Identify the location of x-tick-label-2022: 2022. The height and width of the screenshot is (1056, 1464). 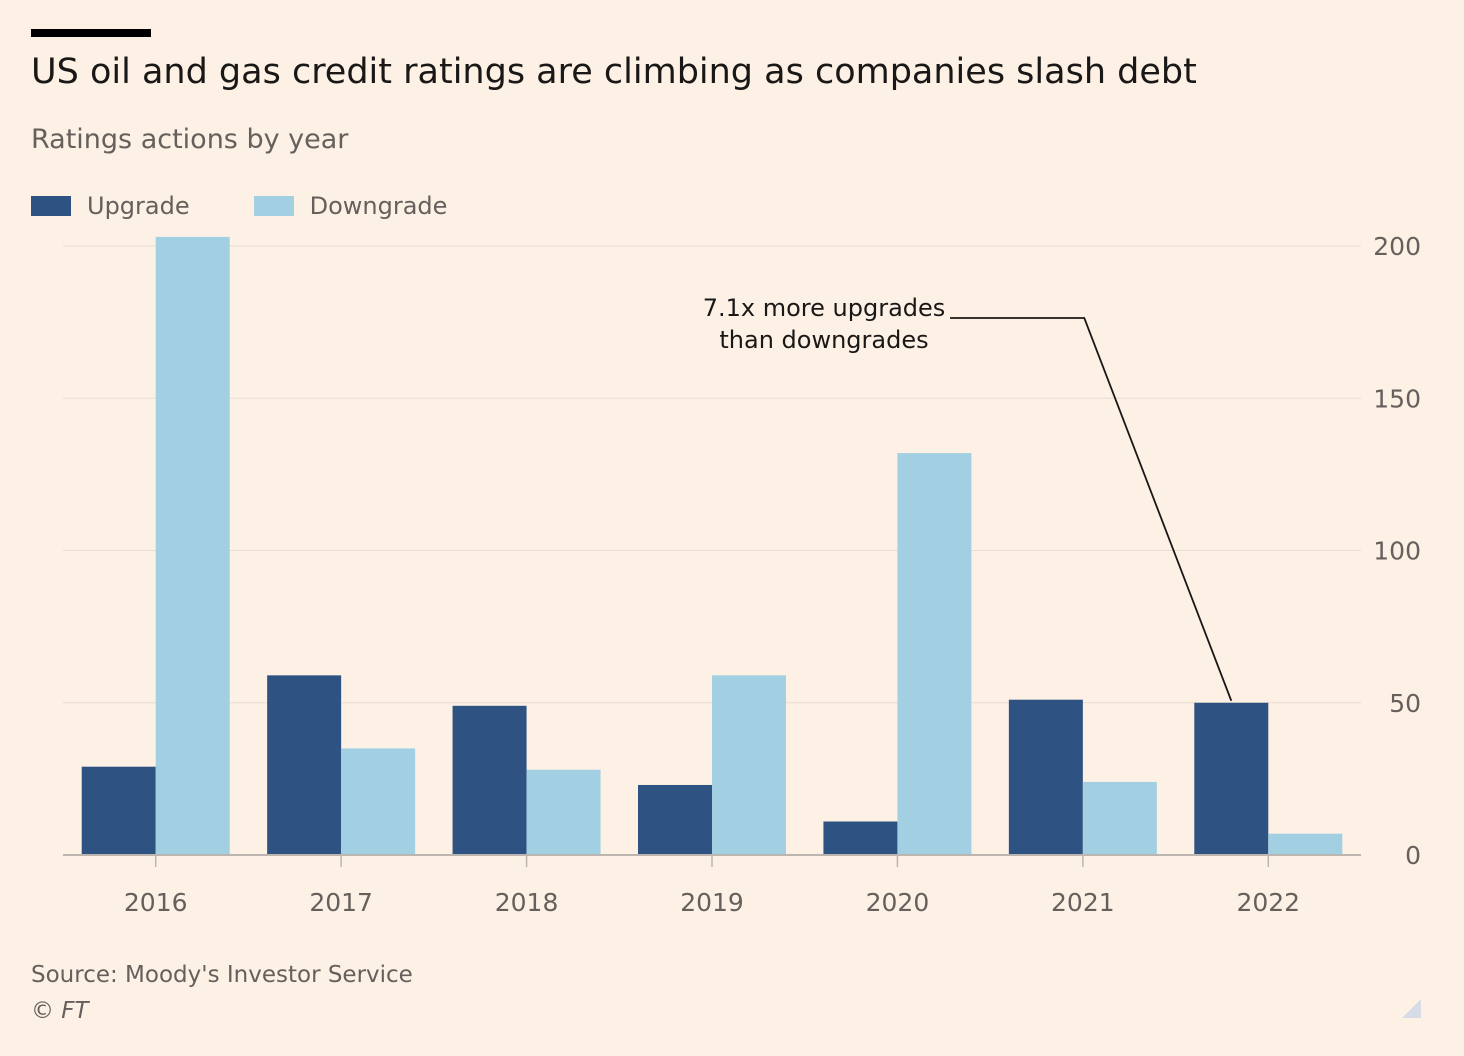
(1268, 902).